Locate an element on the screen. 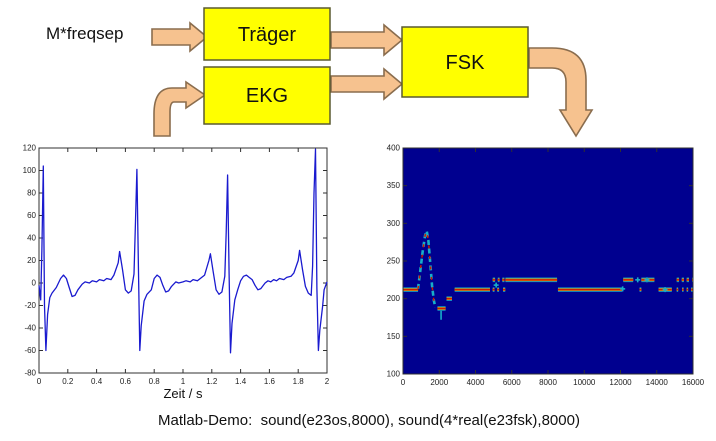  block-ekg-box is located at coordinates (267, 95).